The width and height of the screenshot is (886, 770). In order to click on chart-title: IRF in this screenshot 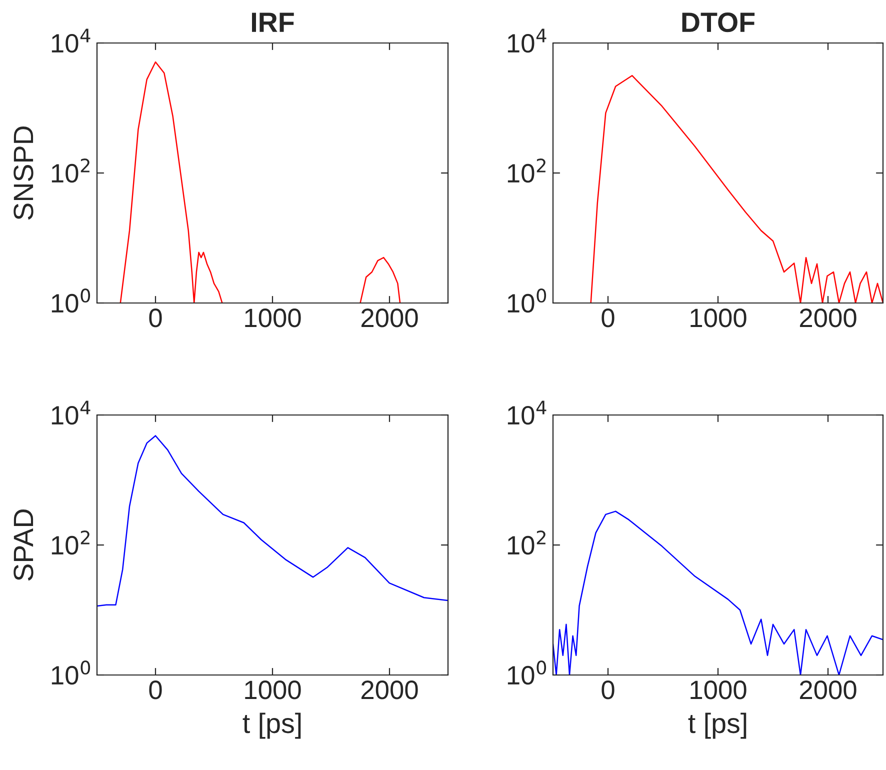, I will do `click(273, 22)`.